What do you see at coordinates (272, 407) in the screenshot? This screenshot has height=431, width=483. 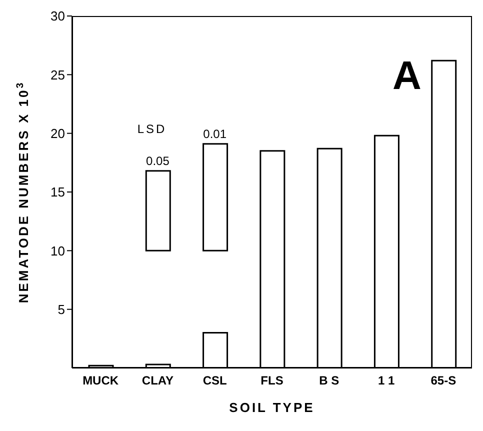 I see `x-axis-title: SOIL TYPE` at bounding box center [272, 407].